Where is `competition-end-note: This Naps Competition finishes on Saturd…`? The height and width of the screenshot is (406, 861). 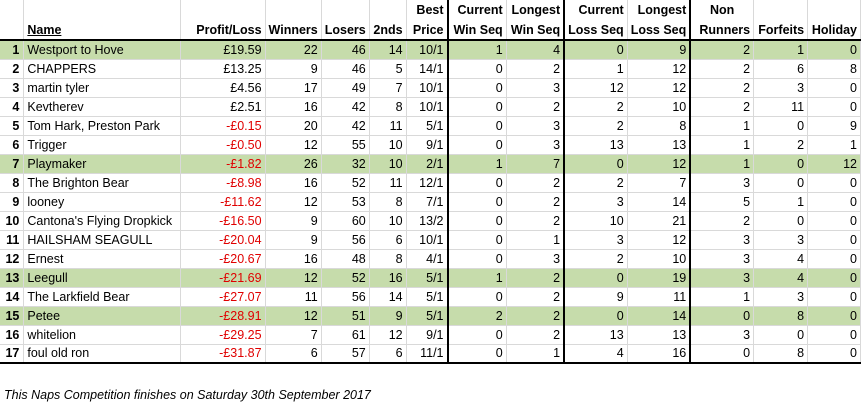 competition-end-note: This Naps Competition finishes on Saturd… is located at coordinates (187, 395).